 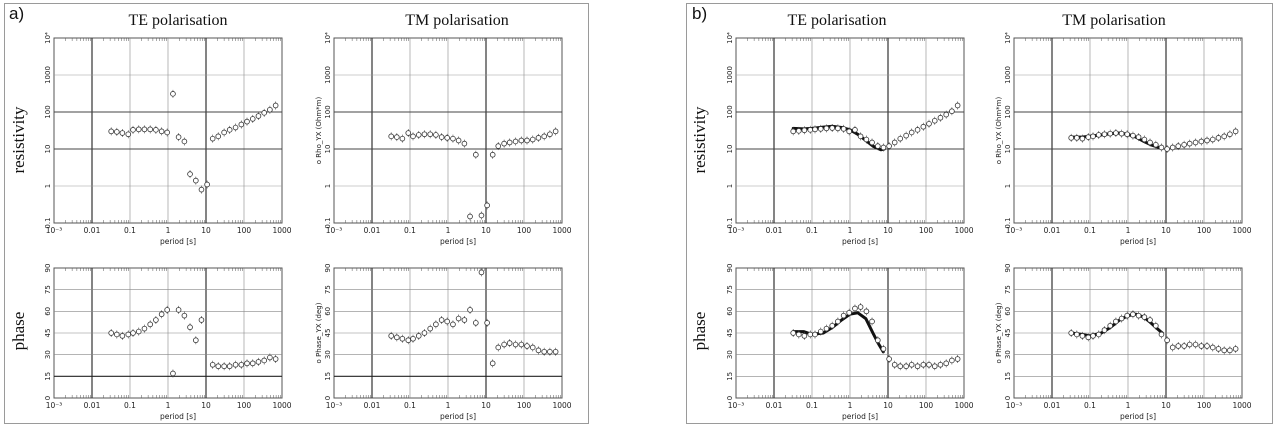 I want to click on model-fit-line, so click(x=1116, y=325).